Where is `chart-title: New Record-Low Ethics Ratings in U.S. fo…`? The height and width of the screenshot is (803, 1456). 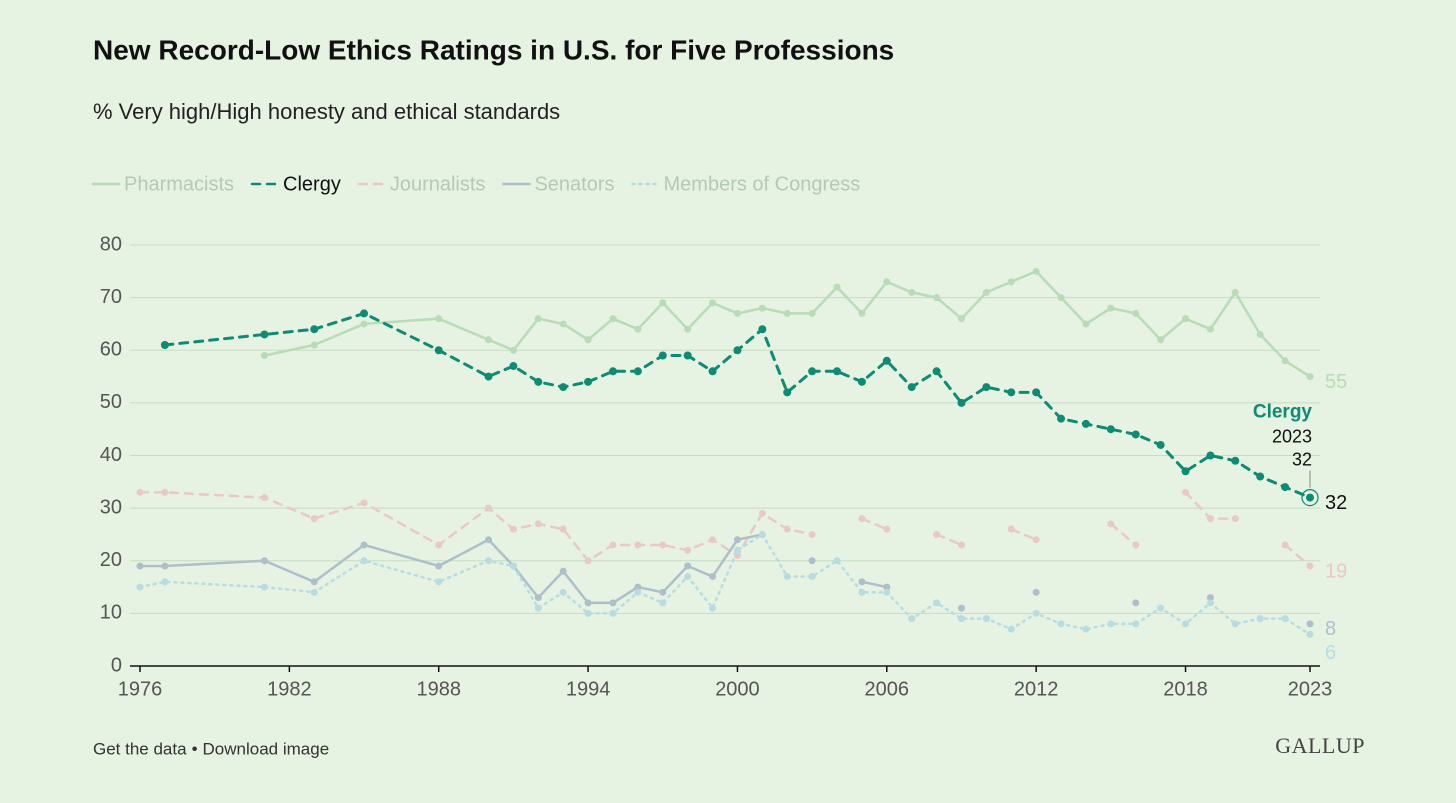 chart-title: New Record-Low Ethics Ratings in U.S. fo… is located at coordinates (493, 49).